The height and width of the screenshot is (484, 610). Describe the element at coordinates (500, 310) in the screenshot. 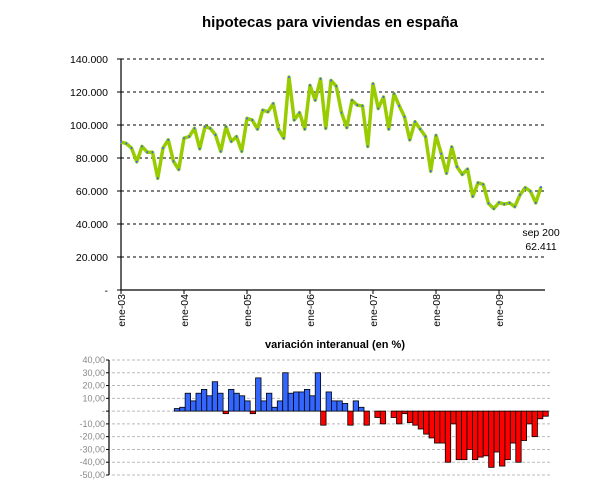

I see `x-tick-label: ene-09` at that location.